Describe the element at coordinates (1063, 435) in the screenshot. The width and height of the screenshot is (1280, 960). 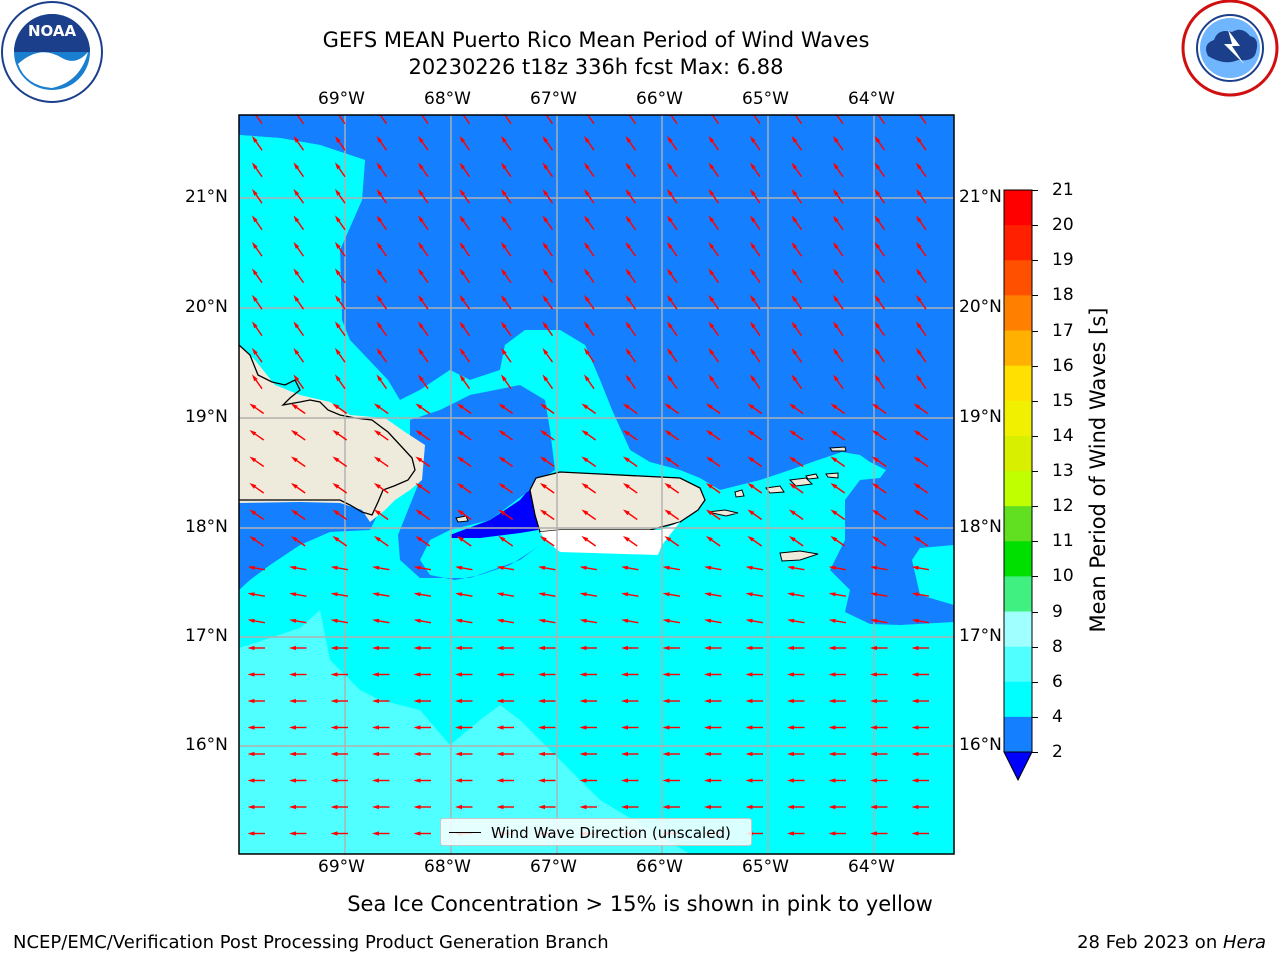
I see `colorbar-tick-label: 14` at that location.